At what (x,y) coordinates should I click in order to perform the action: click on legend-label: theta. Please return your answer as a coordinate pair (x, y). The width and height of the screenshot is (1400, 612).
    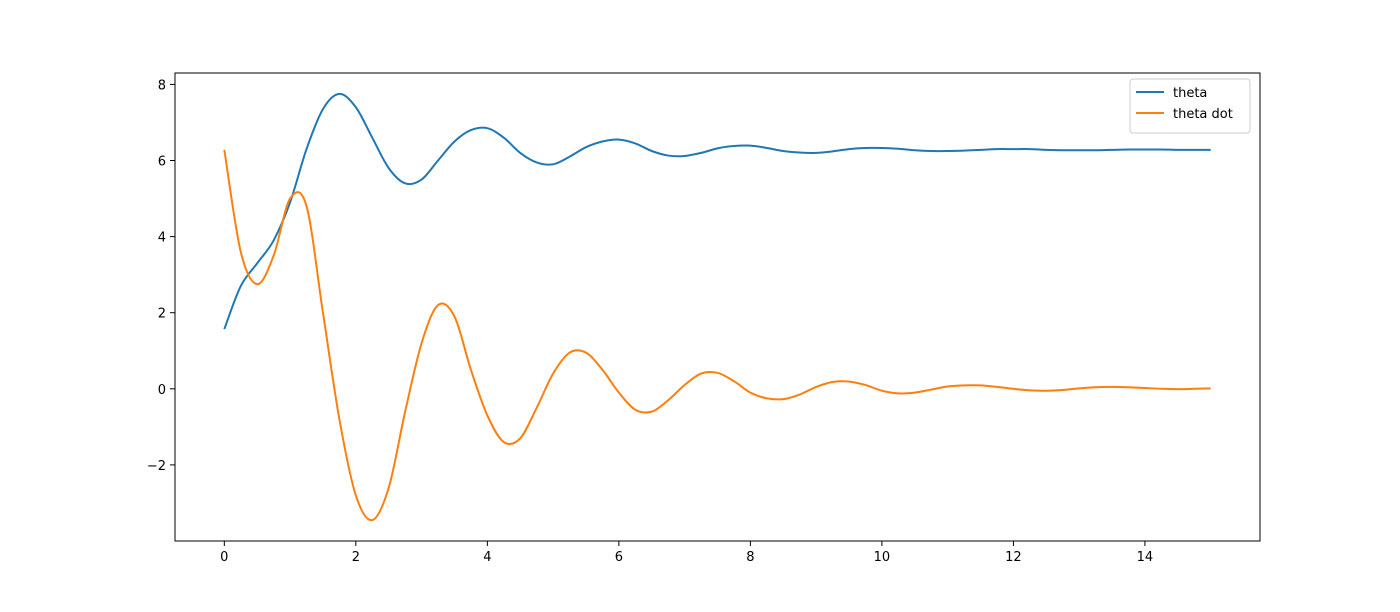
    Looking at the image, I should click on (1190, 93).